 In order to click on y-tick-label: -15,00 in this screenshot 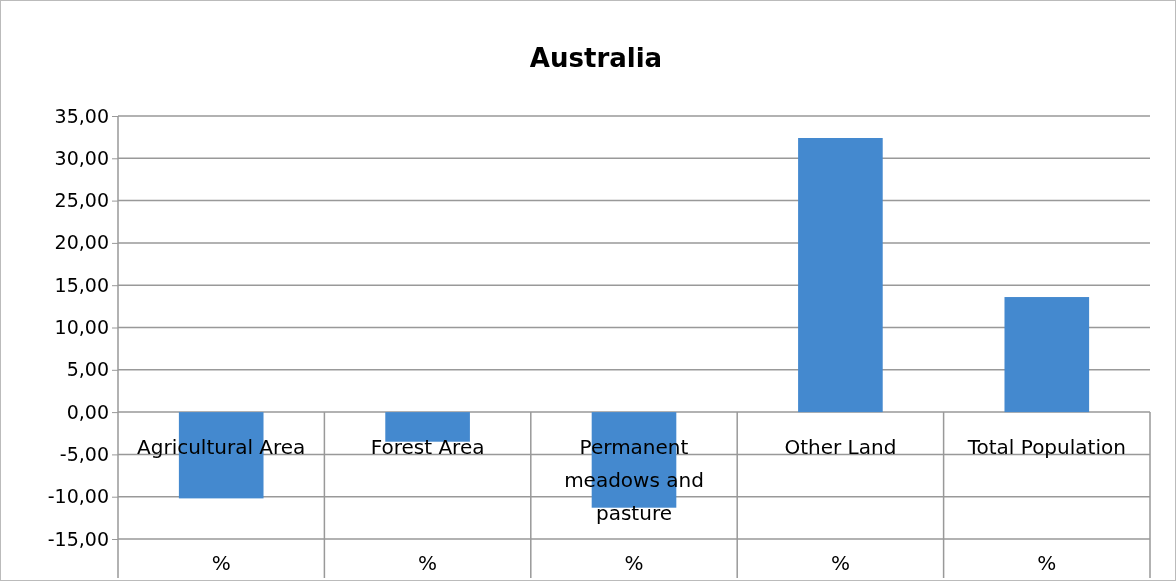, I will do `click(78, 538)`.